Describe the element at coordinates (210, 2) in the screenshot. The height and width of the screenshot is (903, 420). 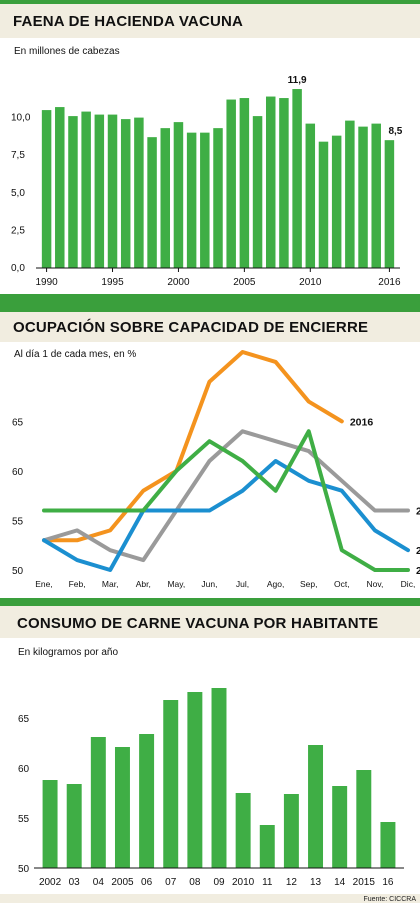
I see `panel1-top-band` at that location.